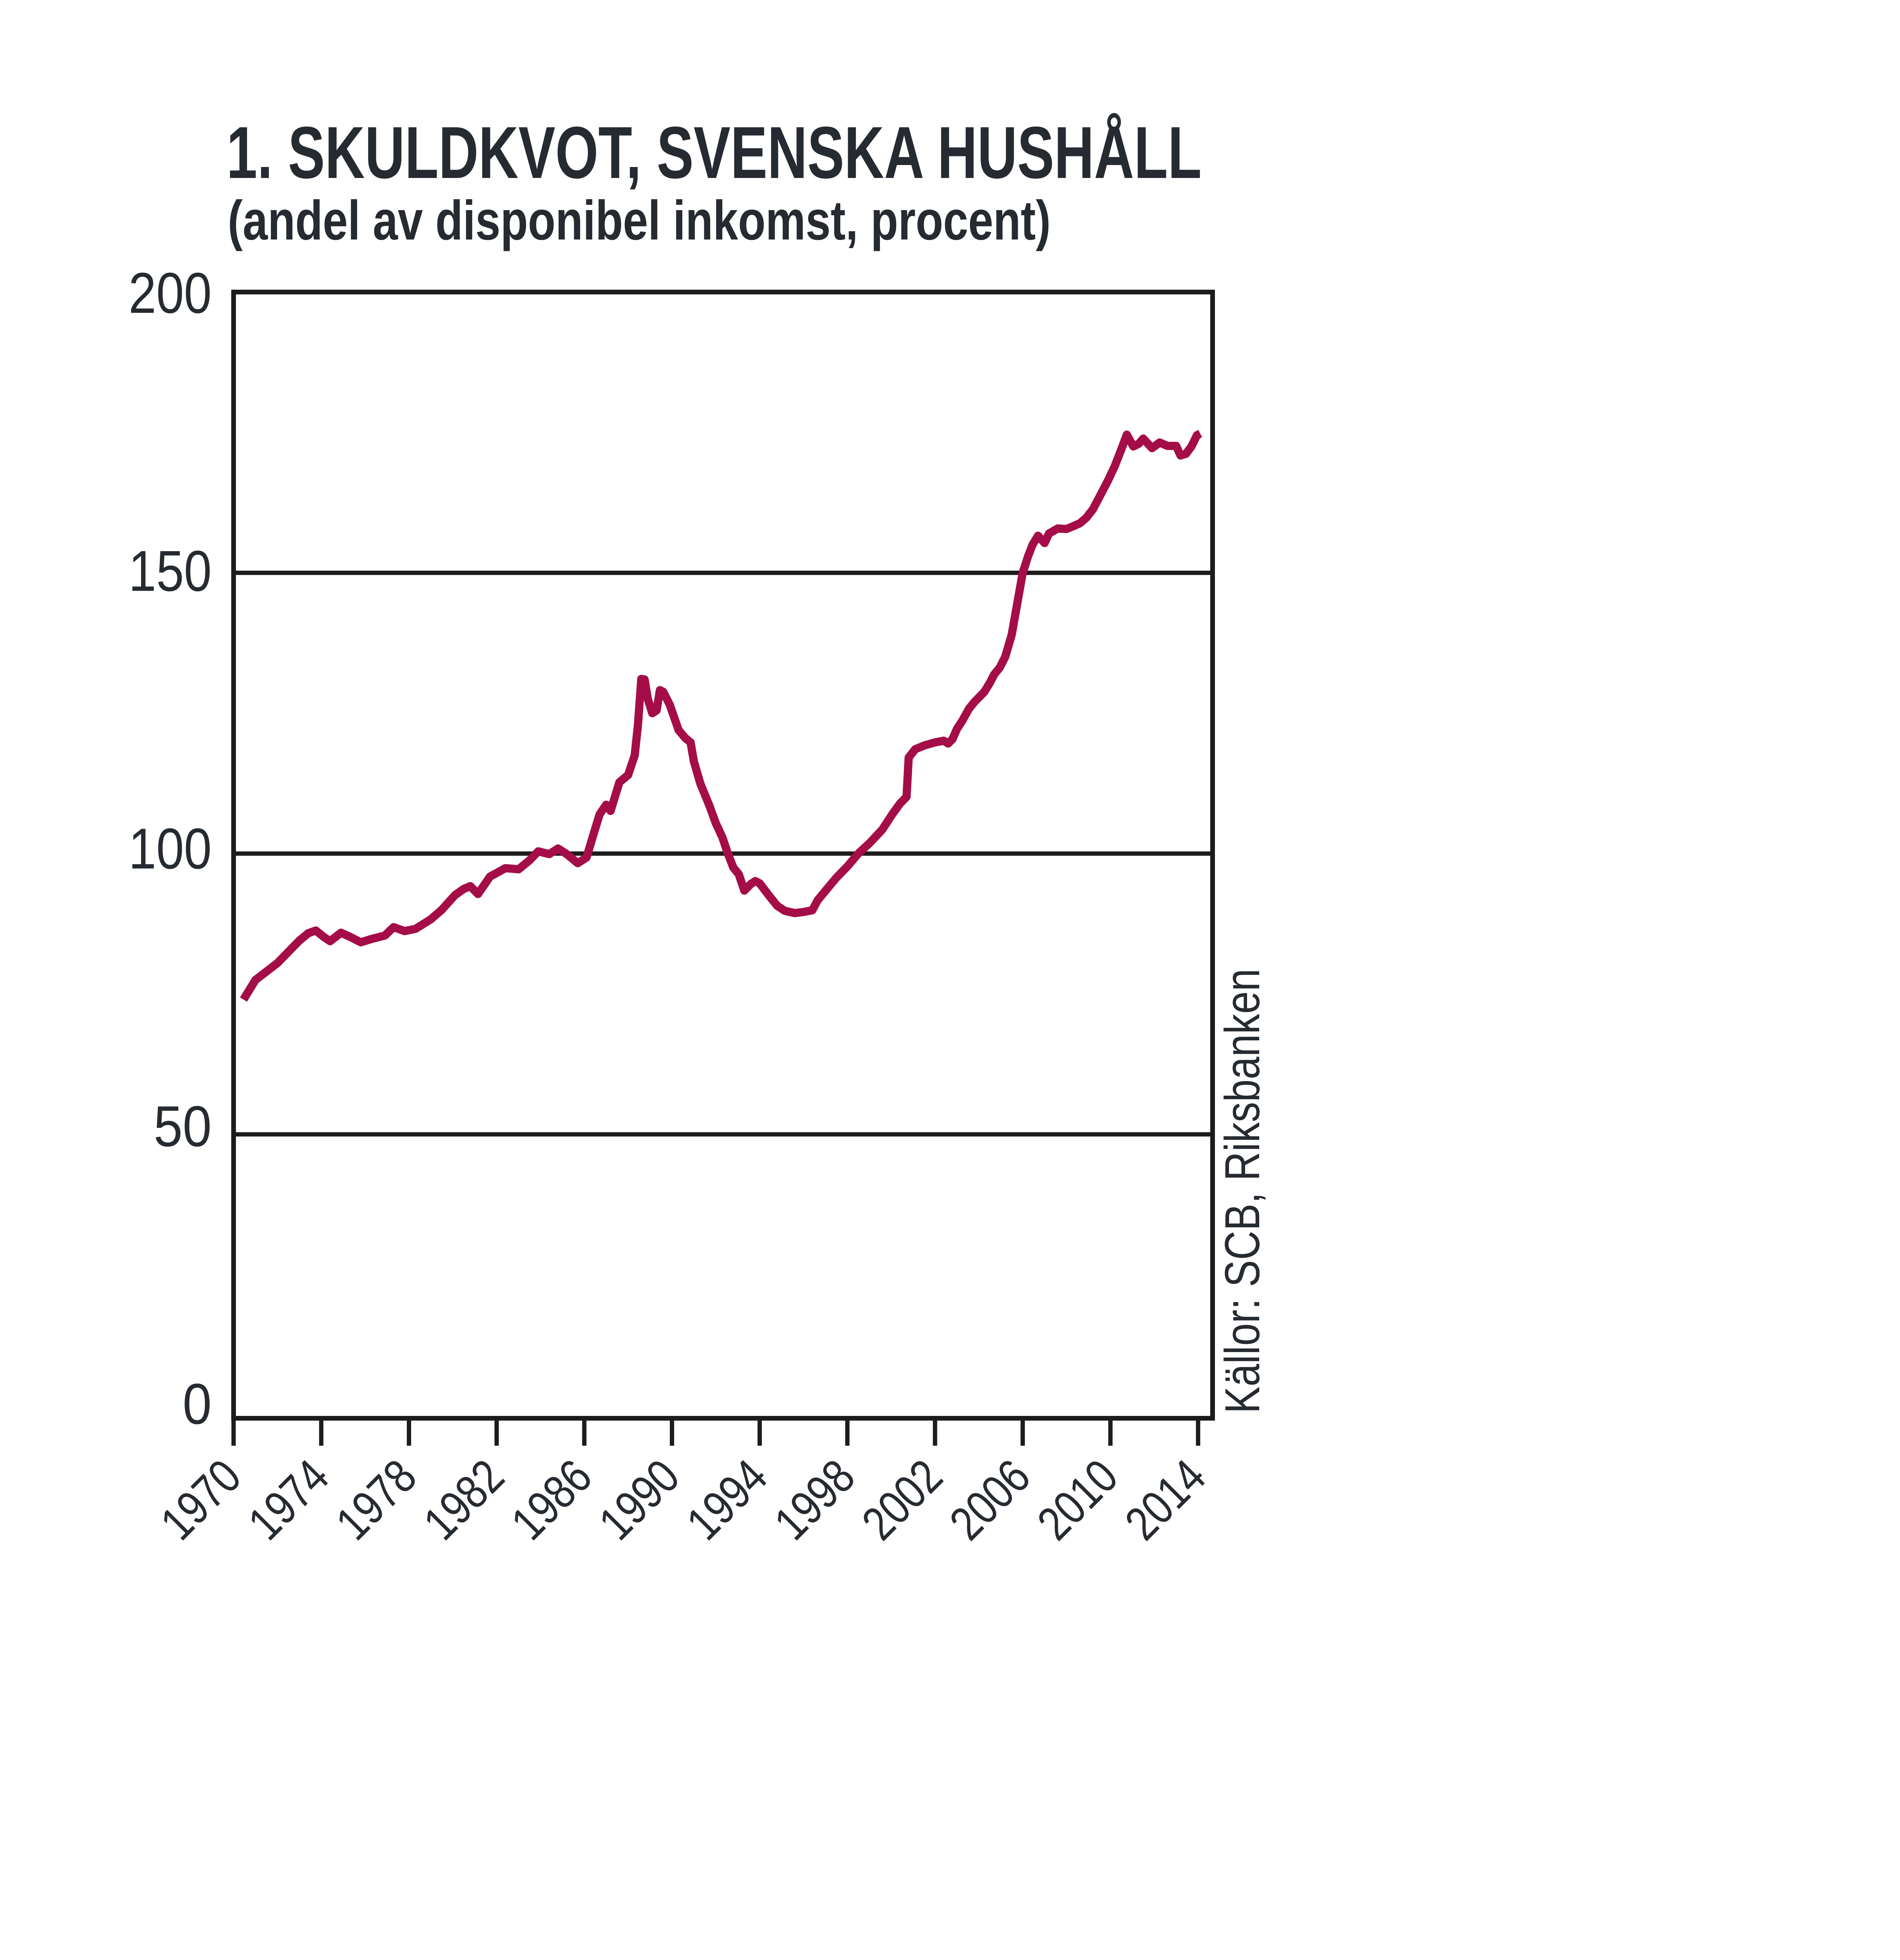  What do you see at coordinates (639, 220) in the screenshot?
I see `svg-text:(andel av disponibel inkomst,: (andel av disponibel inkomst, procent)` at bounding box center [639, 220].